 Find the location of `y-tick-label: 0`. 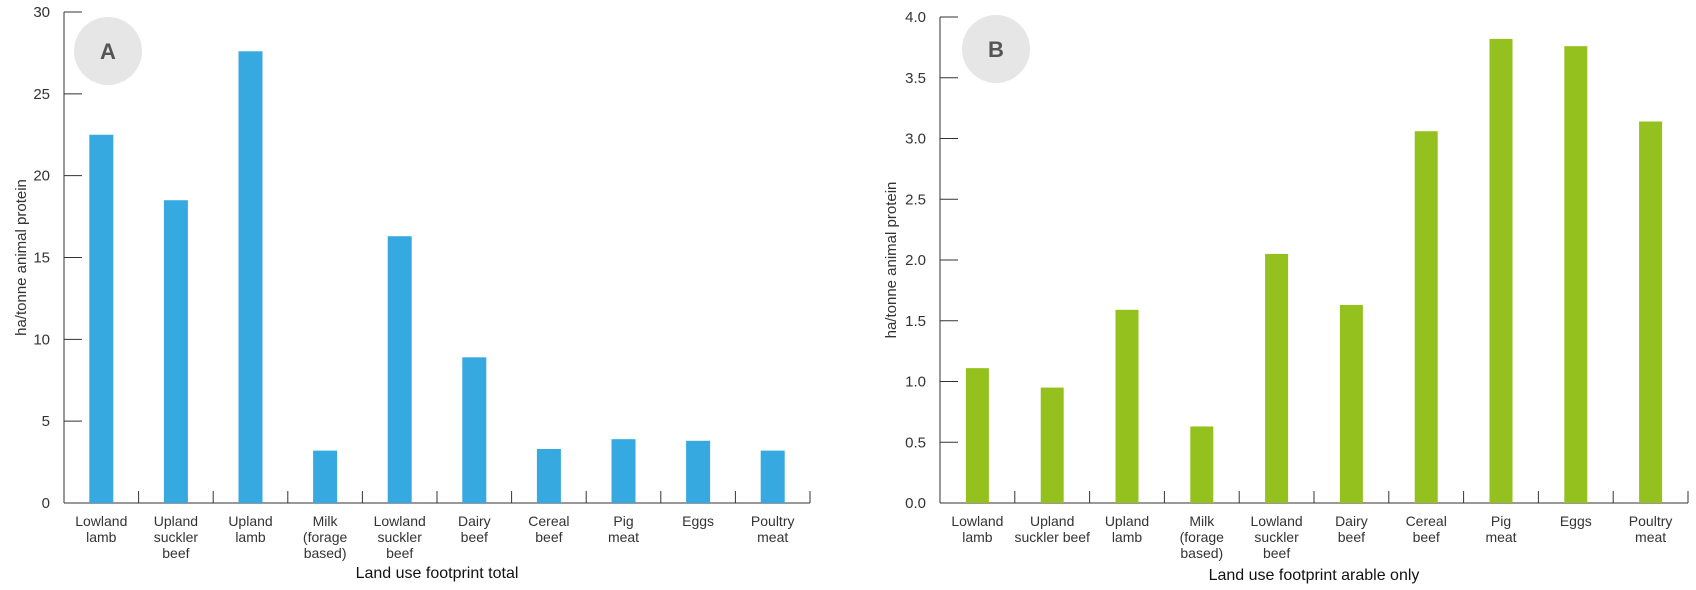

y-tick-label: 0 is located at coordinates (46, 503).